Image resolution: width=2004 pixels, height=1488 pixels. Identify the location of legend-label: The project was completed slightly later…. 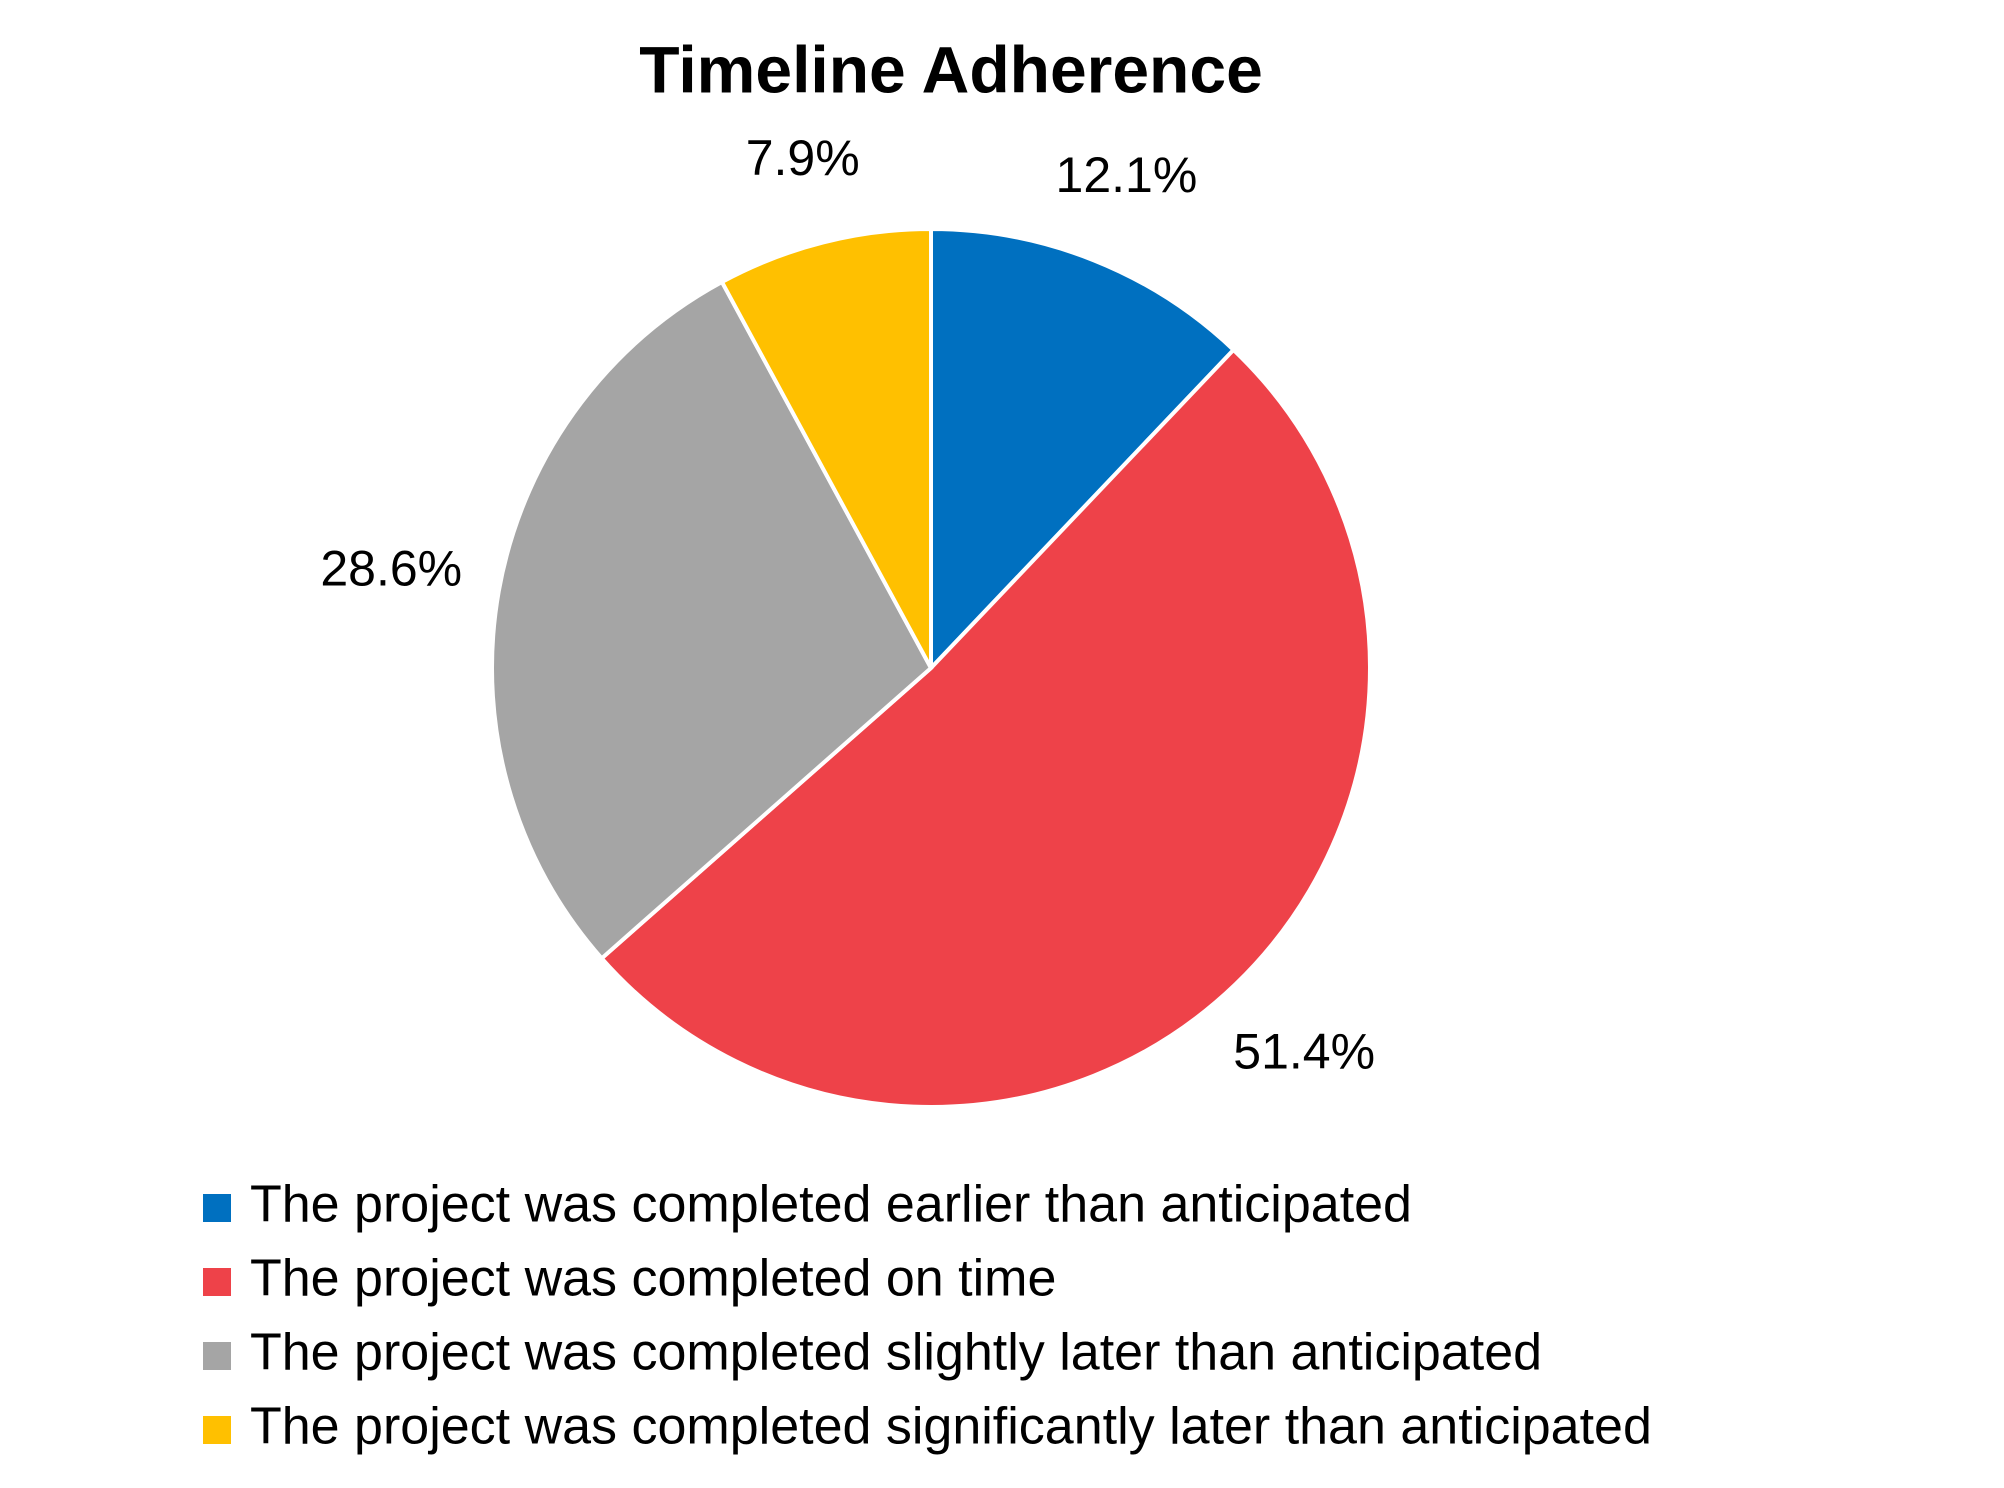
(896, 1353).